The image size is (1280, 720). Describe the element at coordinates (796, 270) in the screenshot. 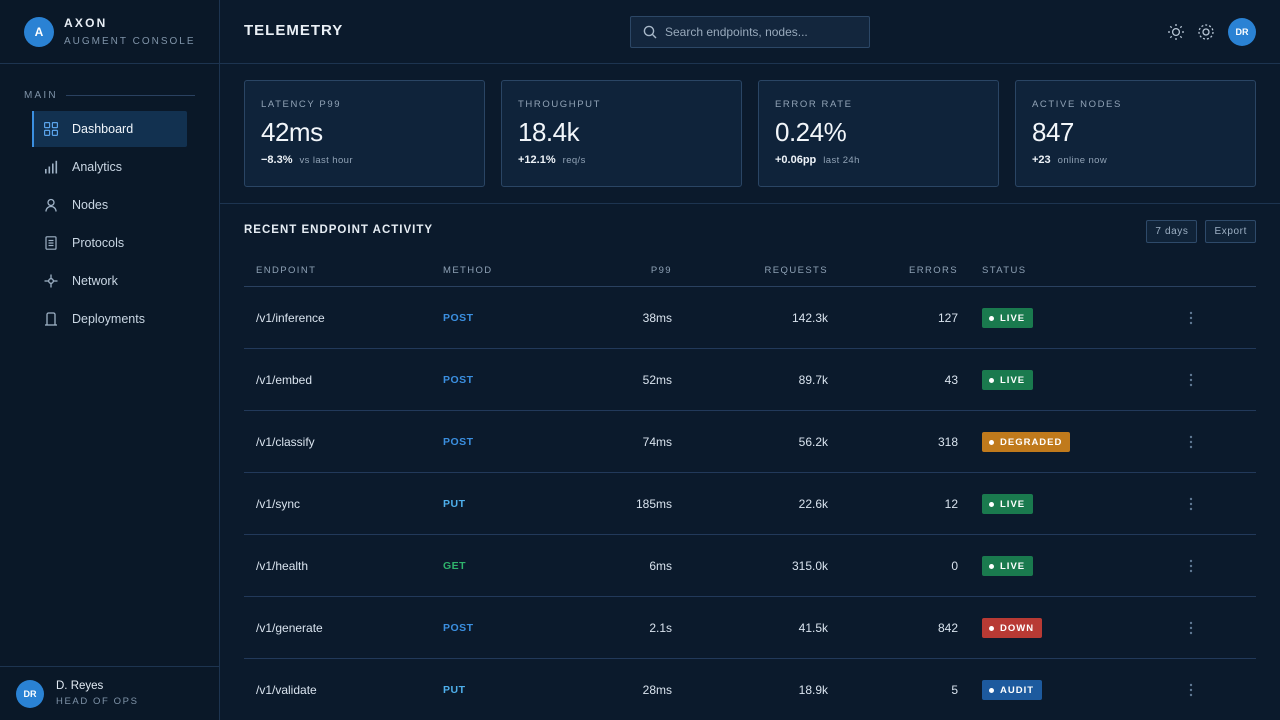

I see `column-header-requests: REQUESTS` at that location.